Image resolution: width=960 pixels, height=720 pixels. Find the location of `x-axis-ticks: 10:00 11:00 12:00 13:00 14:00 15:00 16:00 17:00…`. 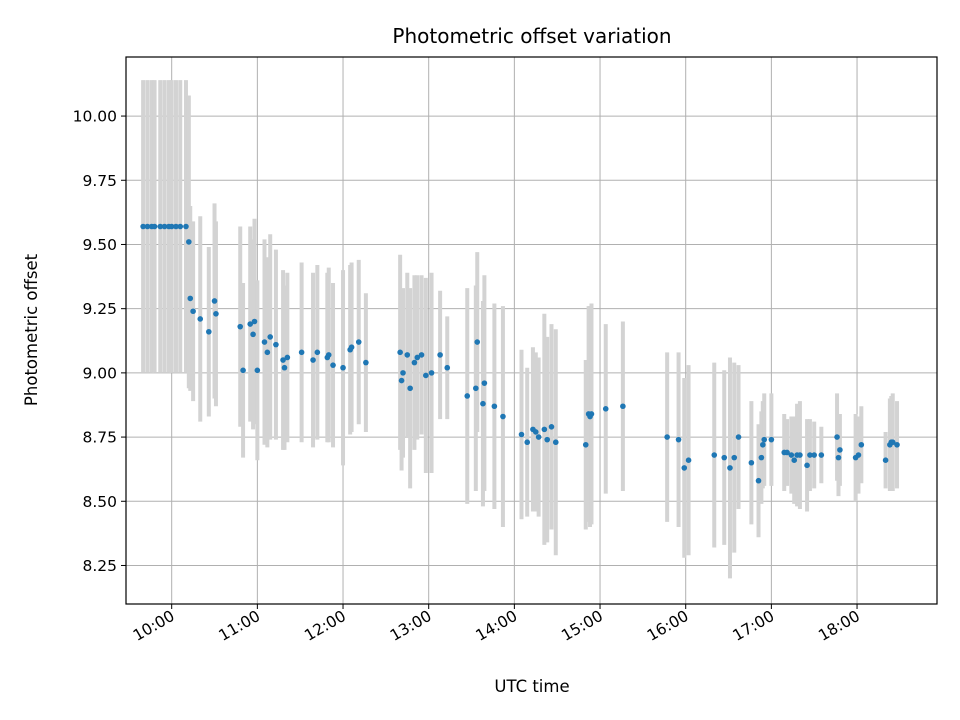

x-axis-ticks: 10:00 11:00 12:00 13:00 14:00 15:00 16:00 17:00… is located at coordinates (496, 624).